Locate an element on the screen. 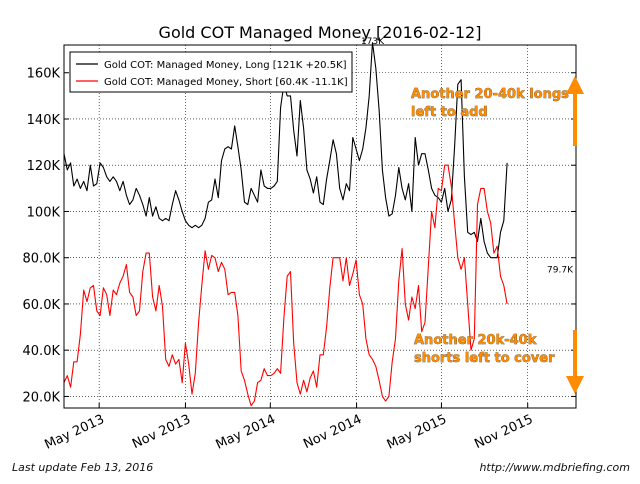 The height and width of the screenshot is (484, 640). last-update-note: Last update Feb 13, 2016 is located at coordinates (83, 467).